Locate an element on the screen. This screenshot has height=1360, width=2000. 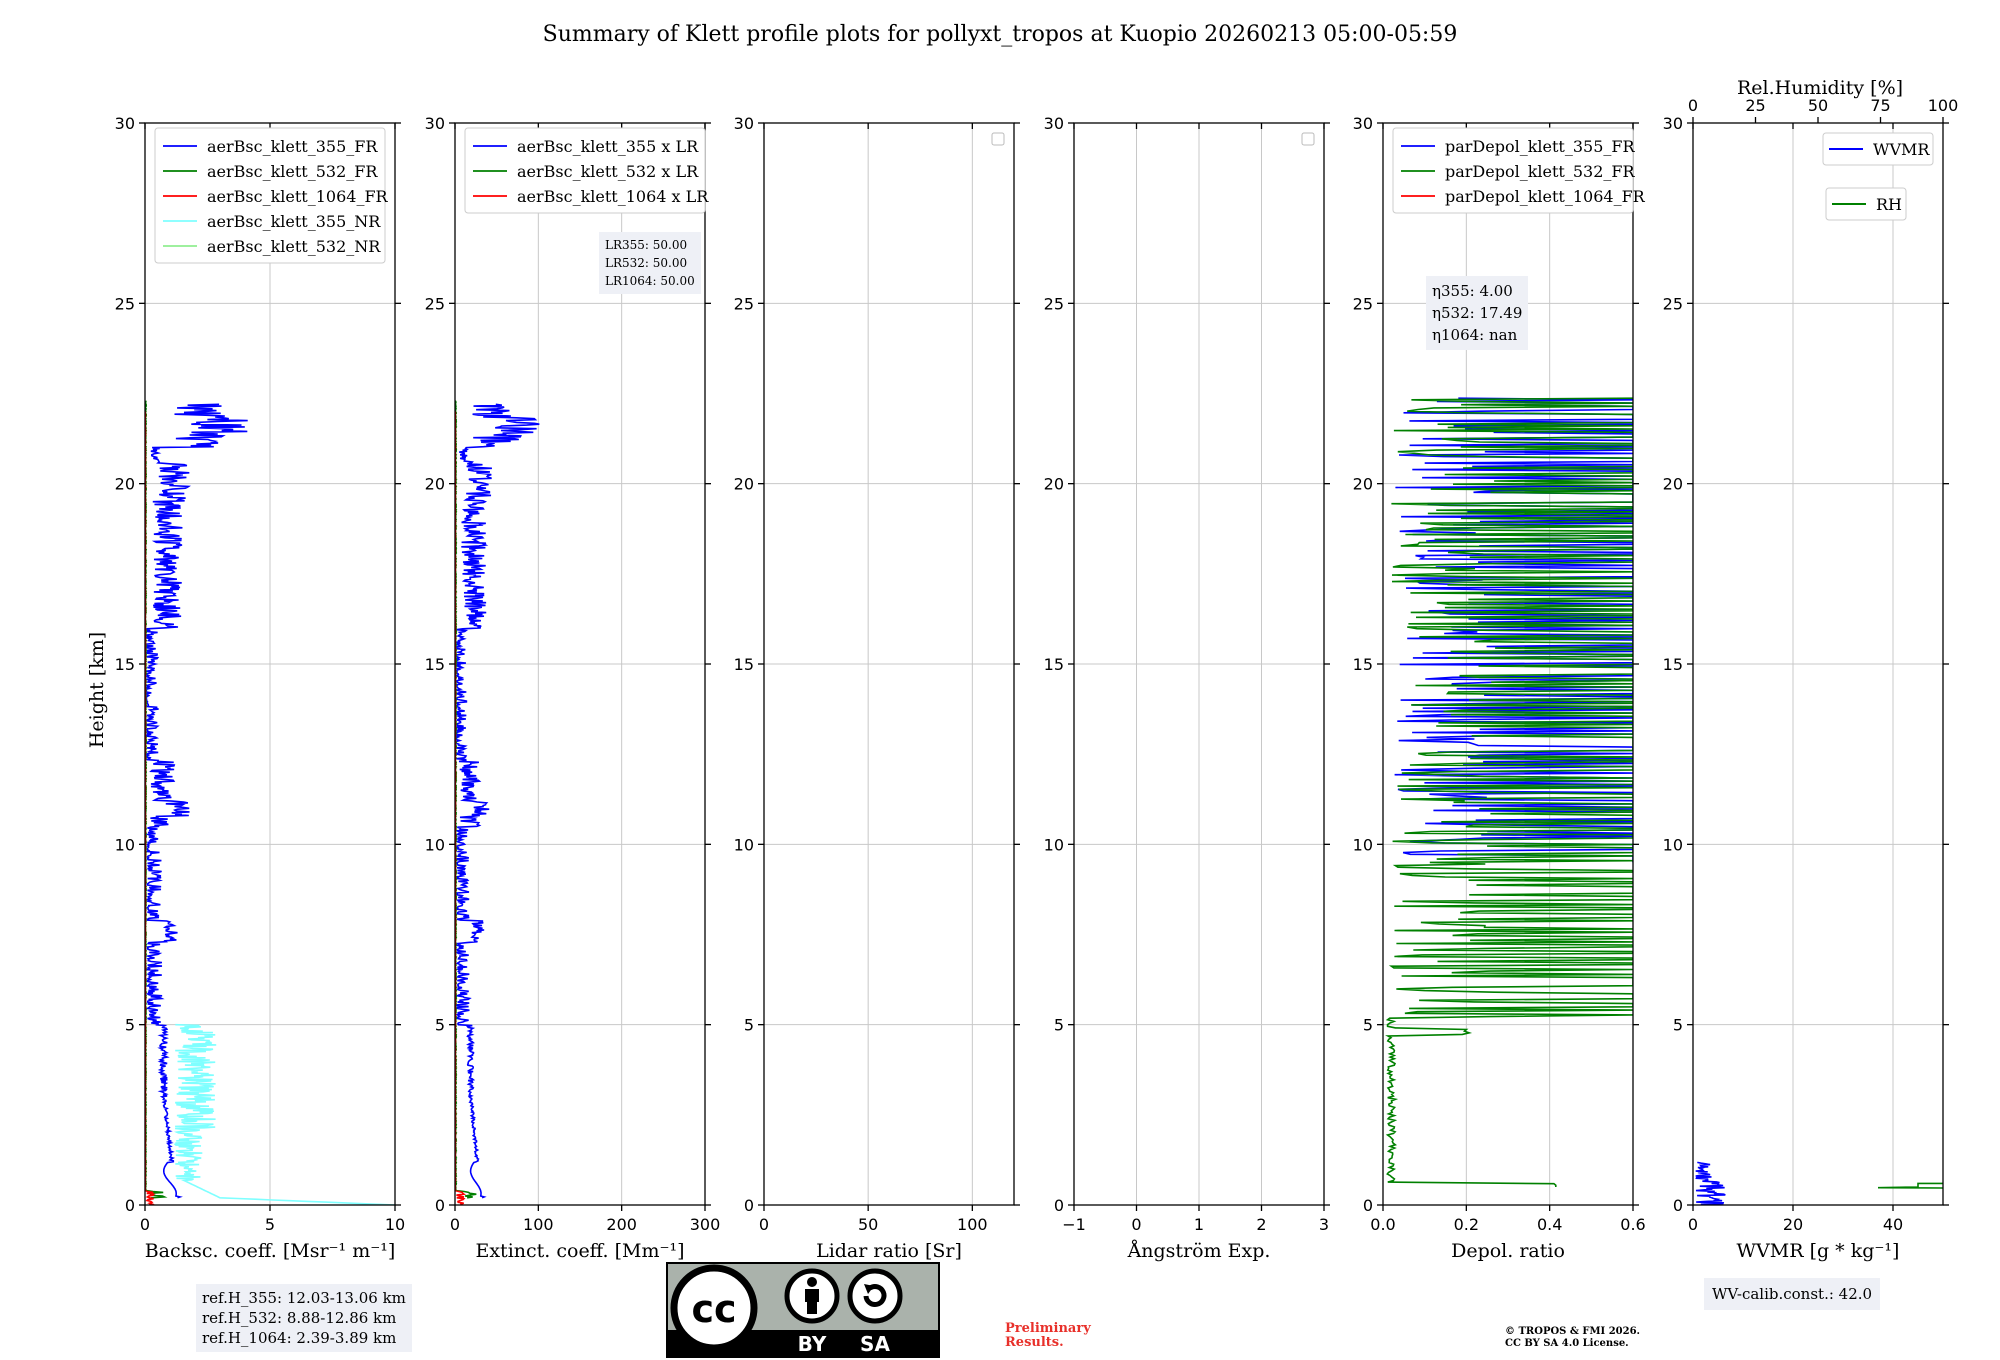
series-line-aerBsc_klett_355 x LR is located at coordinates (497, 801).